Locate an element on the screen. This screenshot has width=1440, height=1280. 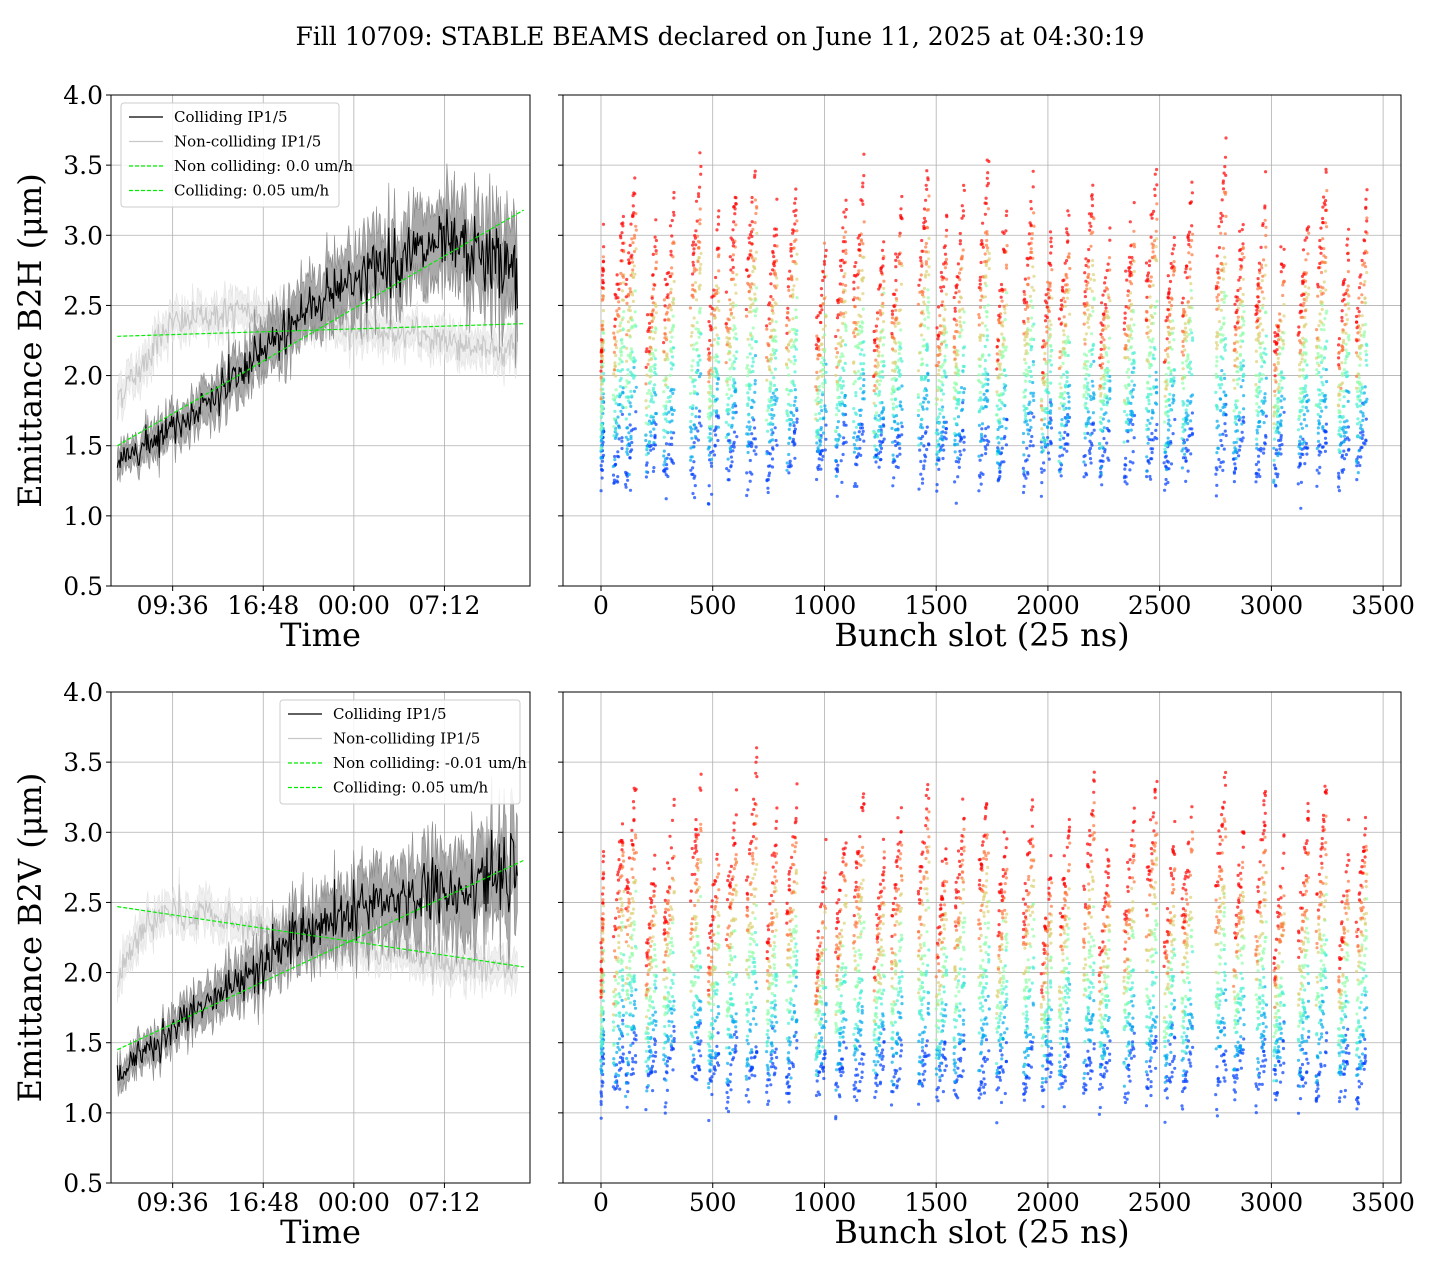
x-tick-label: 1500 is located at coordinates (936, 605).